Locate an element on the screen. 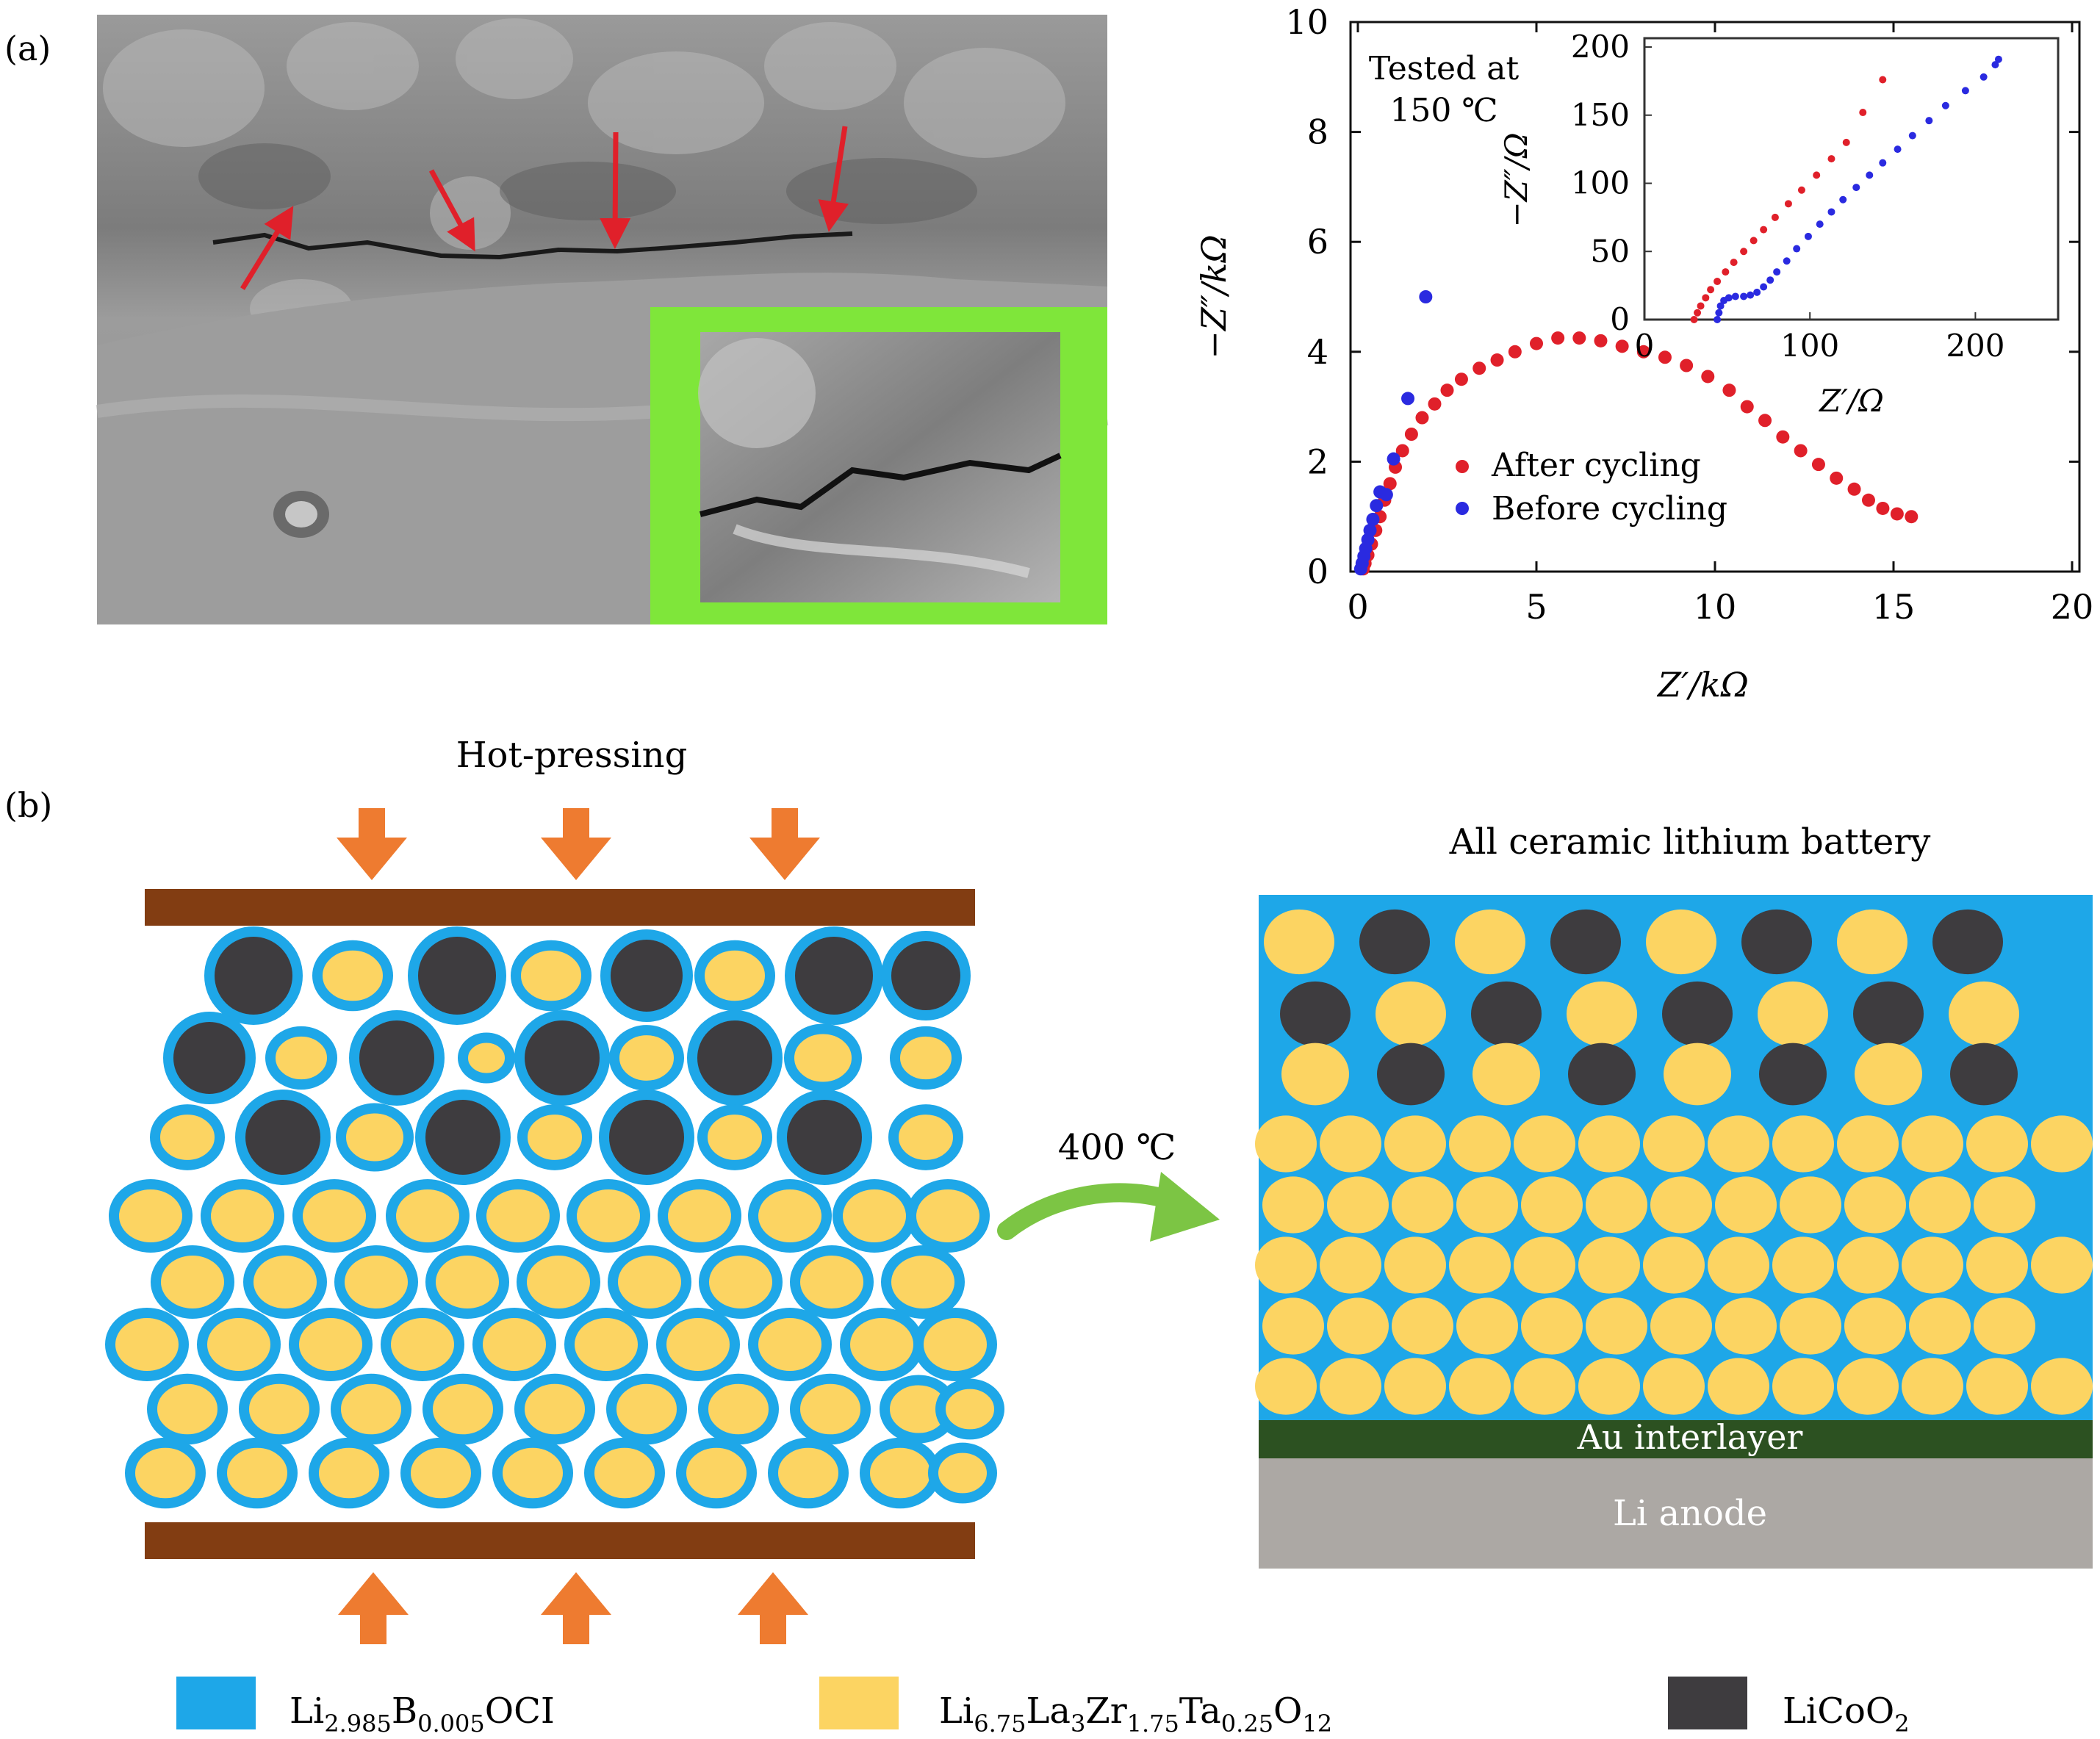 The height and width of the screenshot is (1739, 2100). down-arrow-icon is located at coordinates (784, 844).